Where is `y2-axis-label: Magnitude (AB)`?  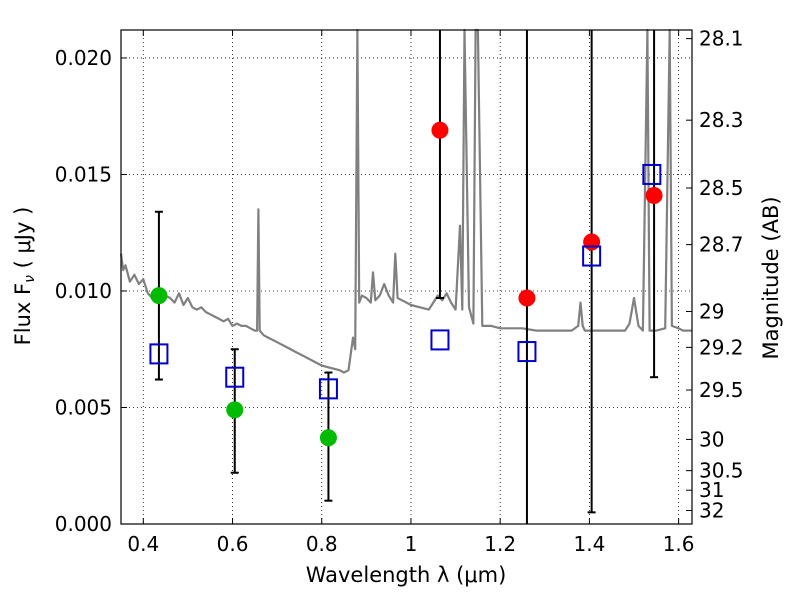
y2-axis-label: Magnitude (AB) is located at coordinates (771, 277).